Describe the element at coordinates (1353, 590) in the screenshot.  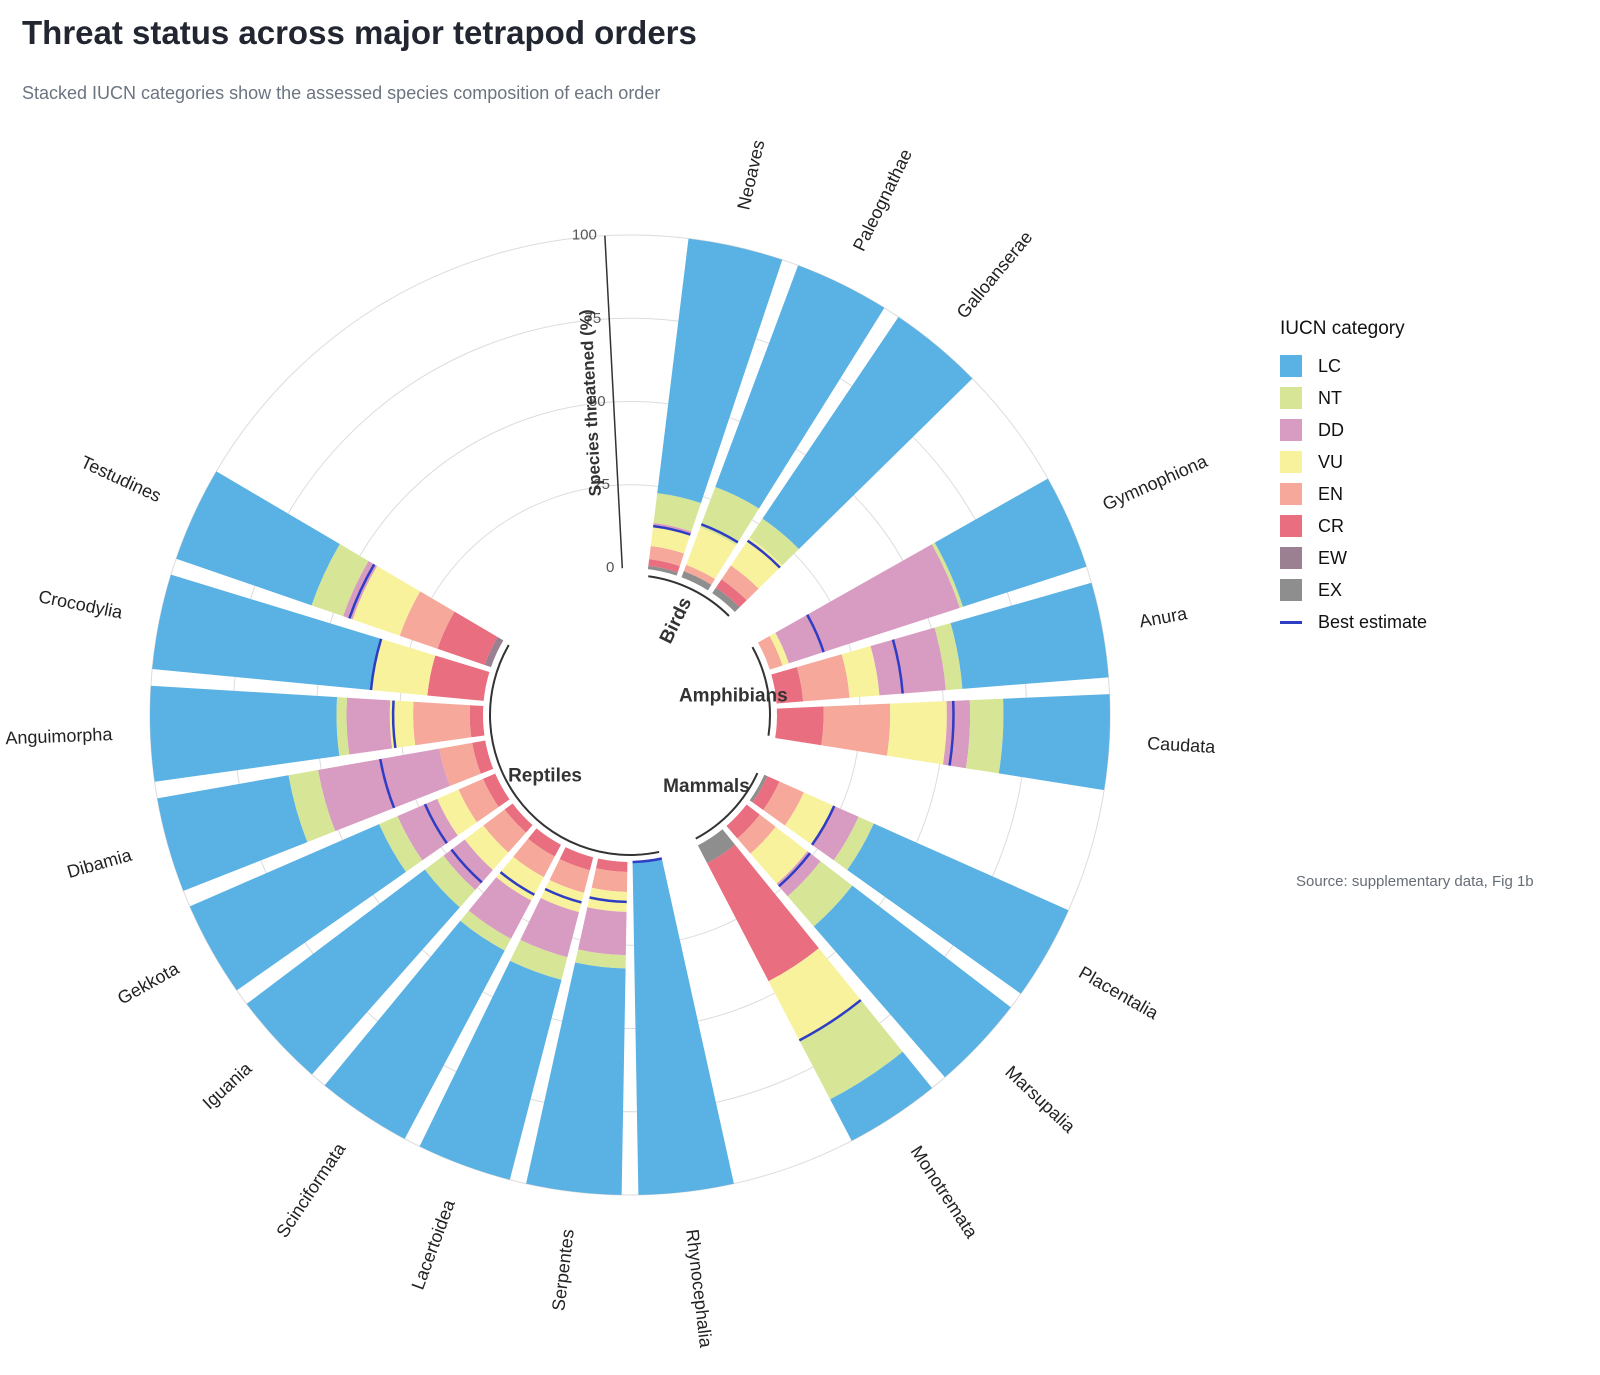
I see `legend-item-ex: EX` at that location.